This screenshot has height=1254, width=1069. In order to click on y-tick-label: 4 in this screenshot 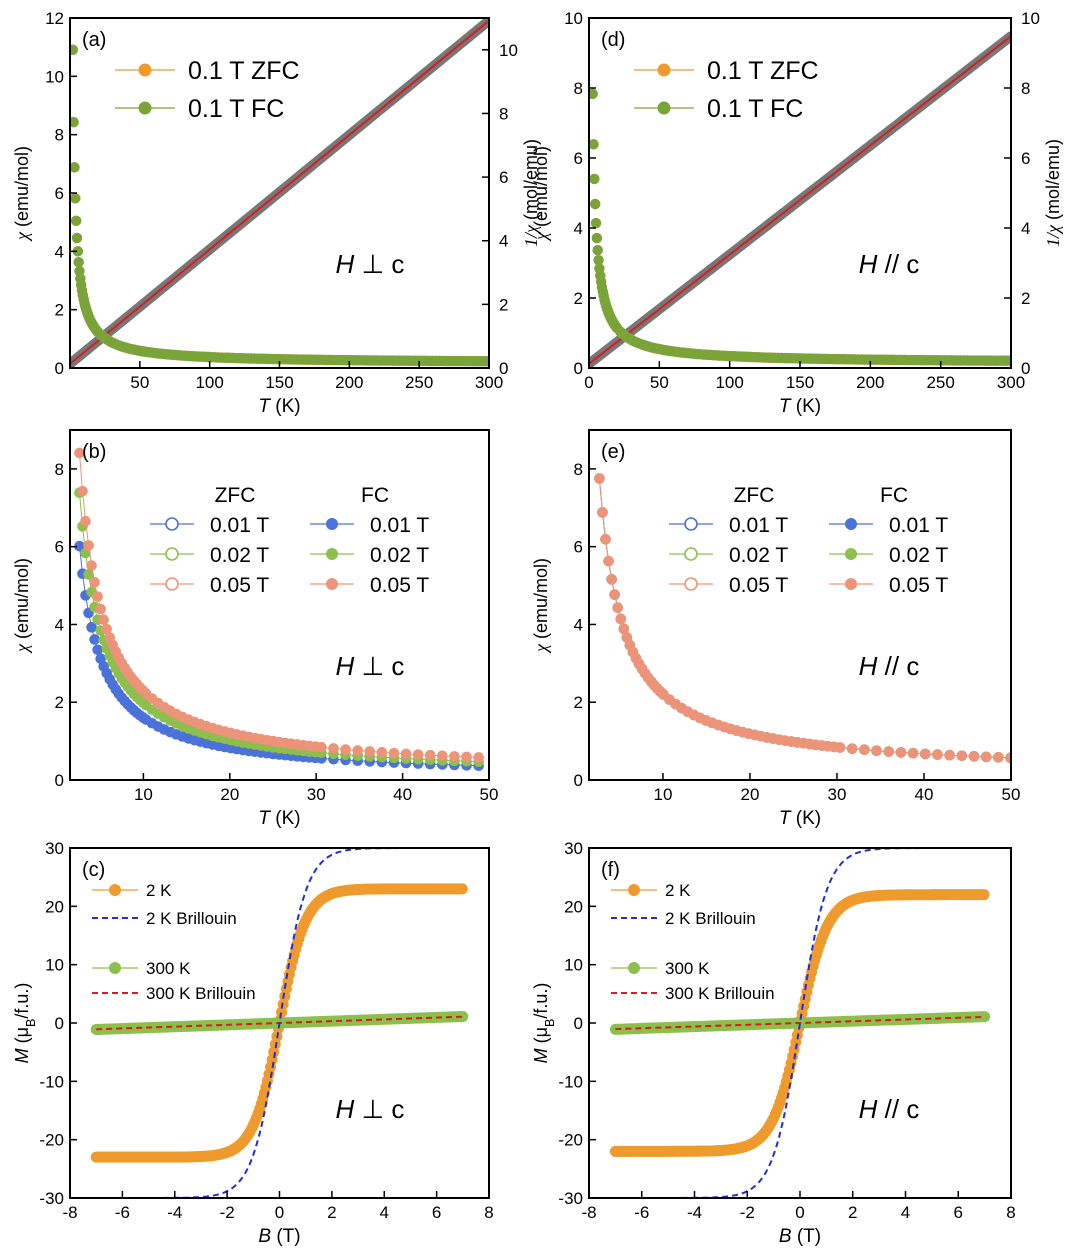, I will do `click(59, 251)`.